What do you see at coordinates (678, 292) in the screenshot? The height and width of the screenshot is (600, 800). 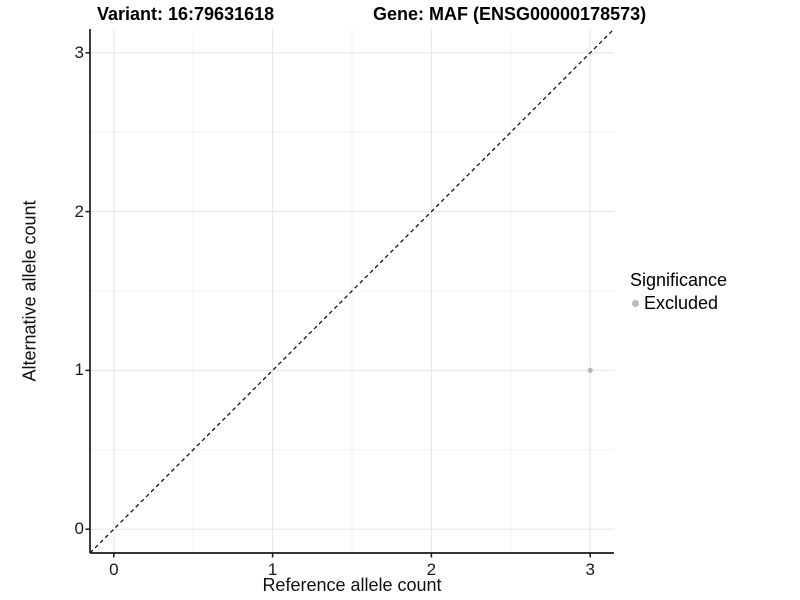 I see `legend: Significance Excluded` at bounding box center [678, 292].